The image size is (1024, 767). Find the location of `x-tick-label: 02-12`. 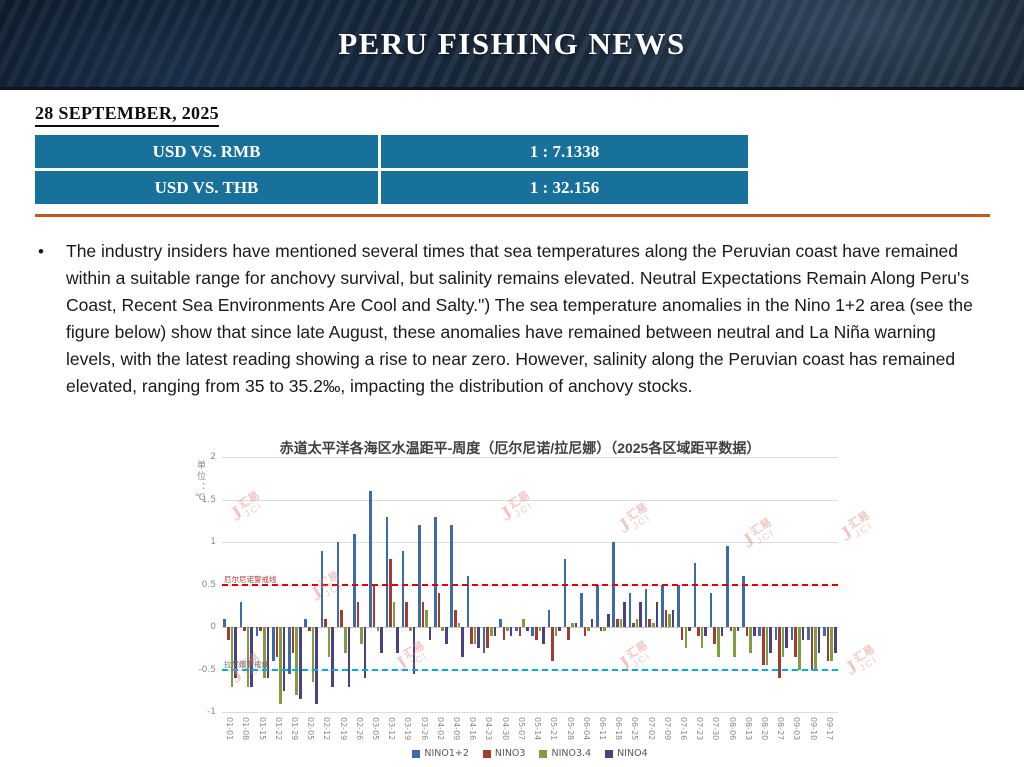

x-tick-label: 02-12 is located at coordinates (327, 729).